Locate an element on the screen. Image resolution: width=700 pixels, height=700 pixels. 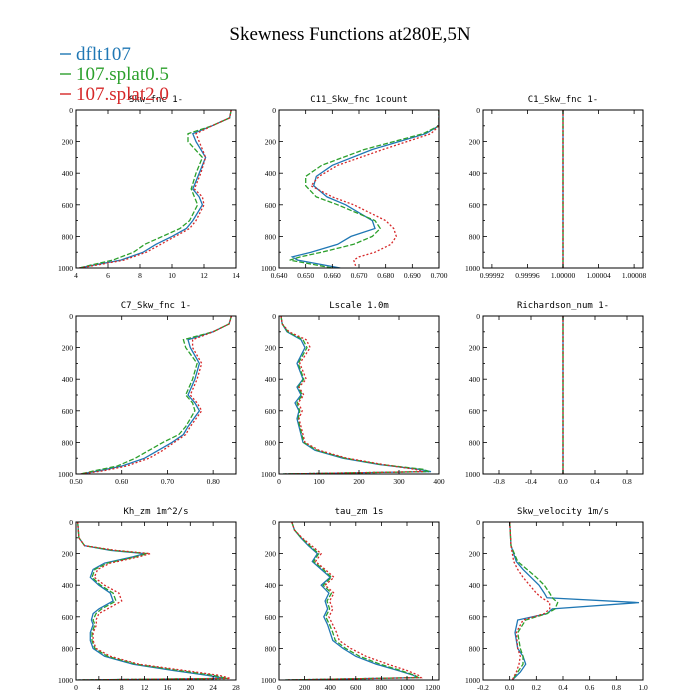
x-tick-label: -0.2 is located at coordinates (483, 687).